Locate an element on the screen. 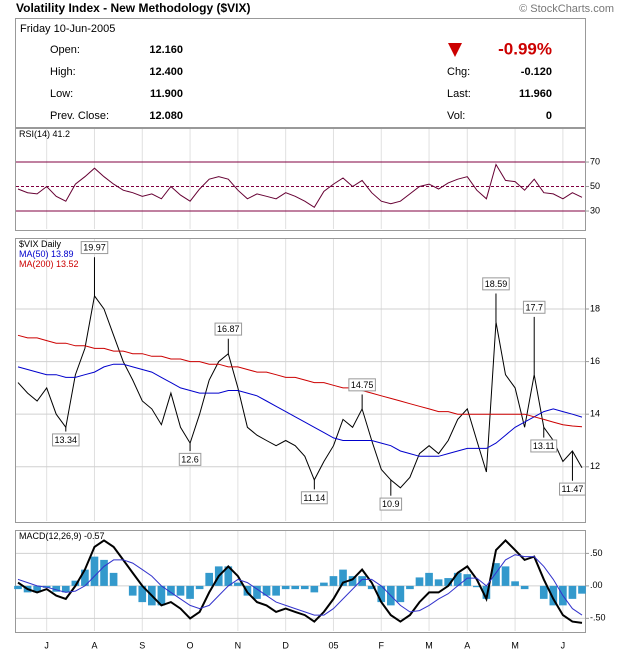 The height and width of the screenshot is (662, 620). quote-value: 12.400 is located at coordinates (166, 72).